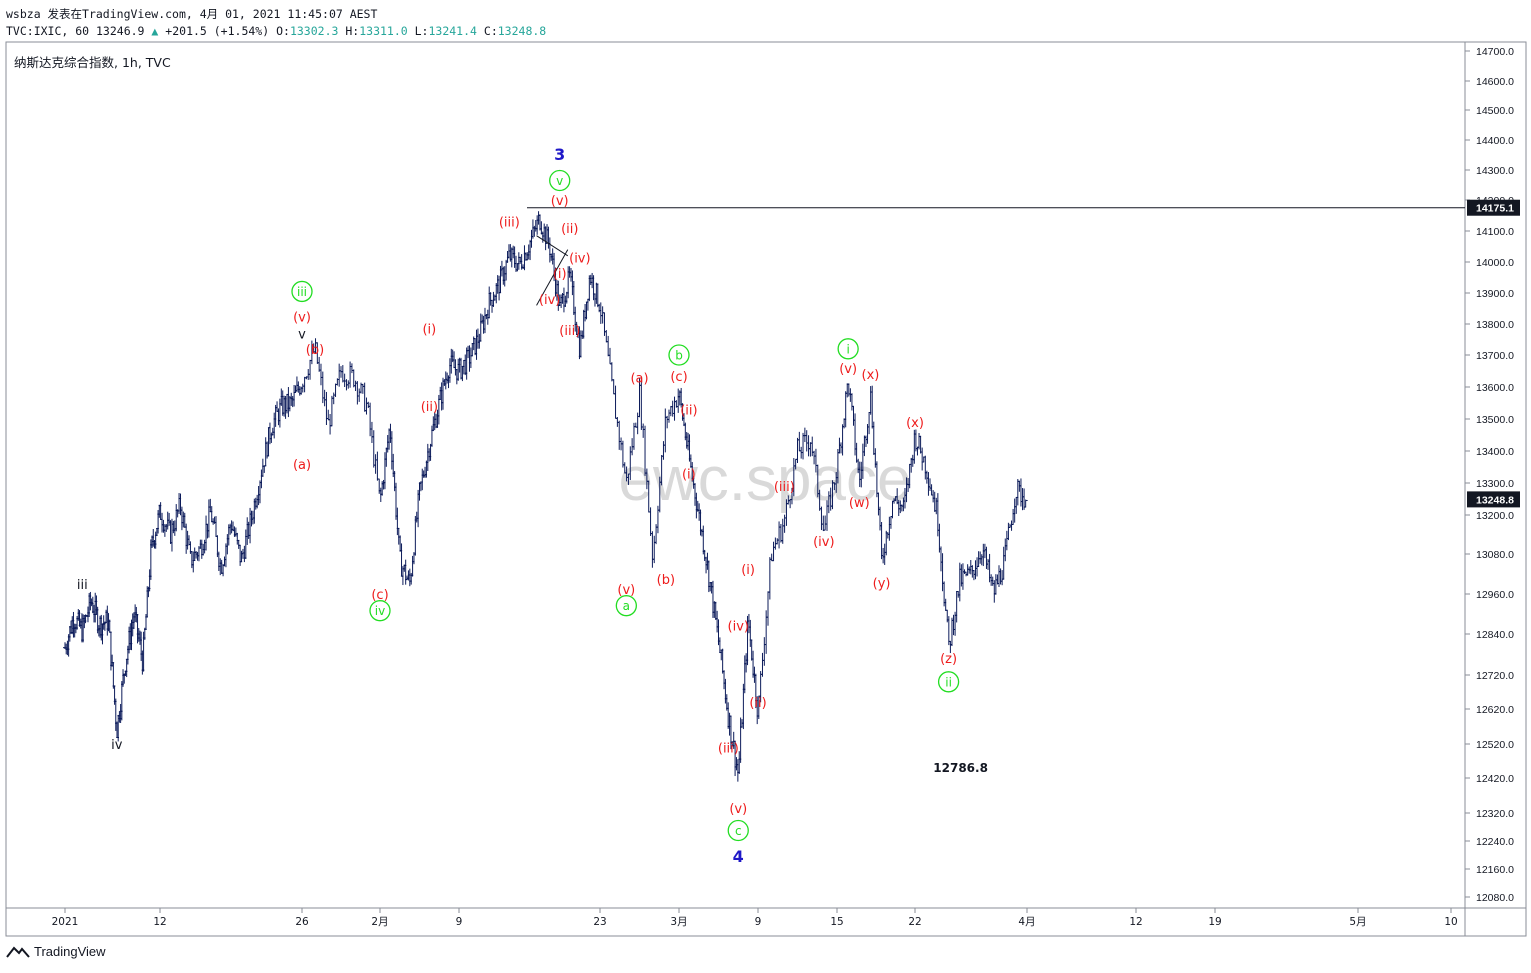  Describe the element at coordinates (960, 768) in the screenshot. I see `low-price-annotation: 12786.8` at that location.